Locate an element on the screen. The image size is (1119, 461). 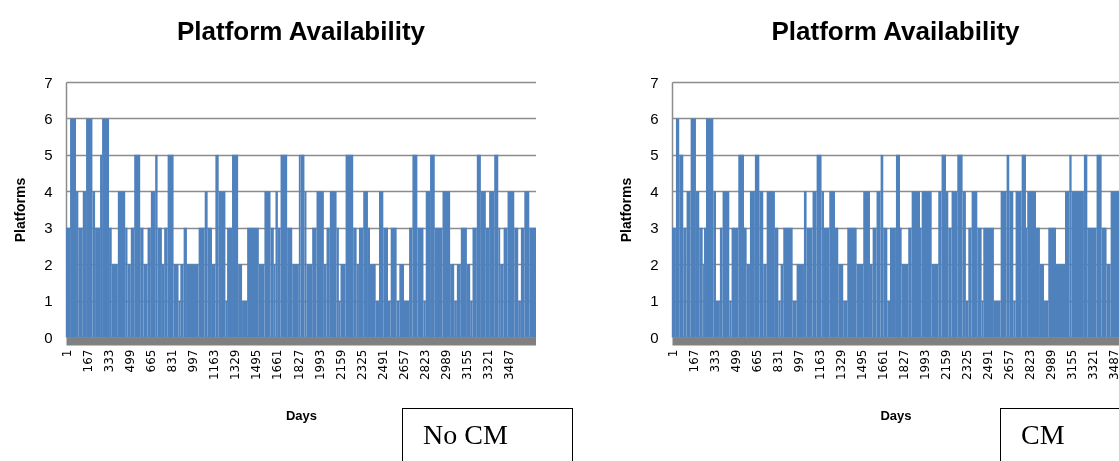
text: CM is located at coordinates (1059, 434).